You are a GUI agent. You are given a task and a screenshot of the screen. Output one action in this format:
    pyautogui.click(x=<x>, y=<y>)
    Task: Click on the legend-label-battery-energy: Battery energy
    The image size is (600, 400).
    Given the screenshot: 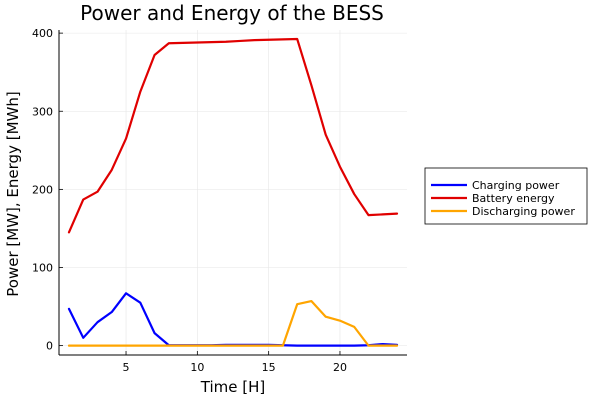 What is the action you would take?
    pyautogui.click(x=513, y=198)
    